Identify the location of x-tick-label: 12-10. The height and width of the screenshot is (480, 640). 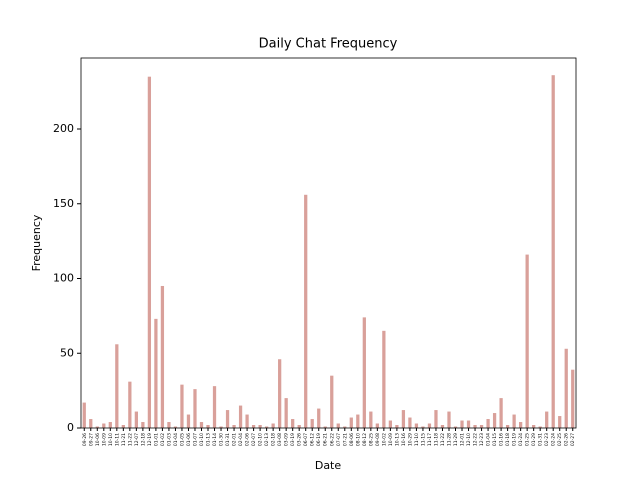
(469, 439).